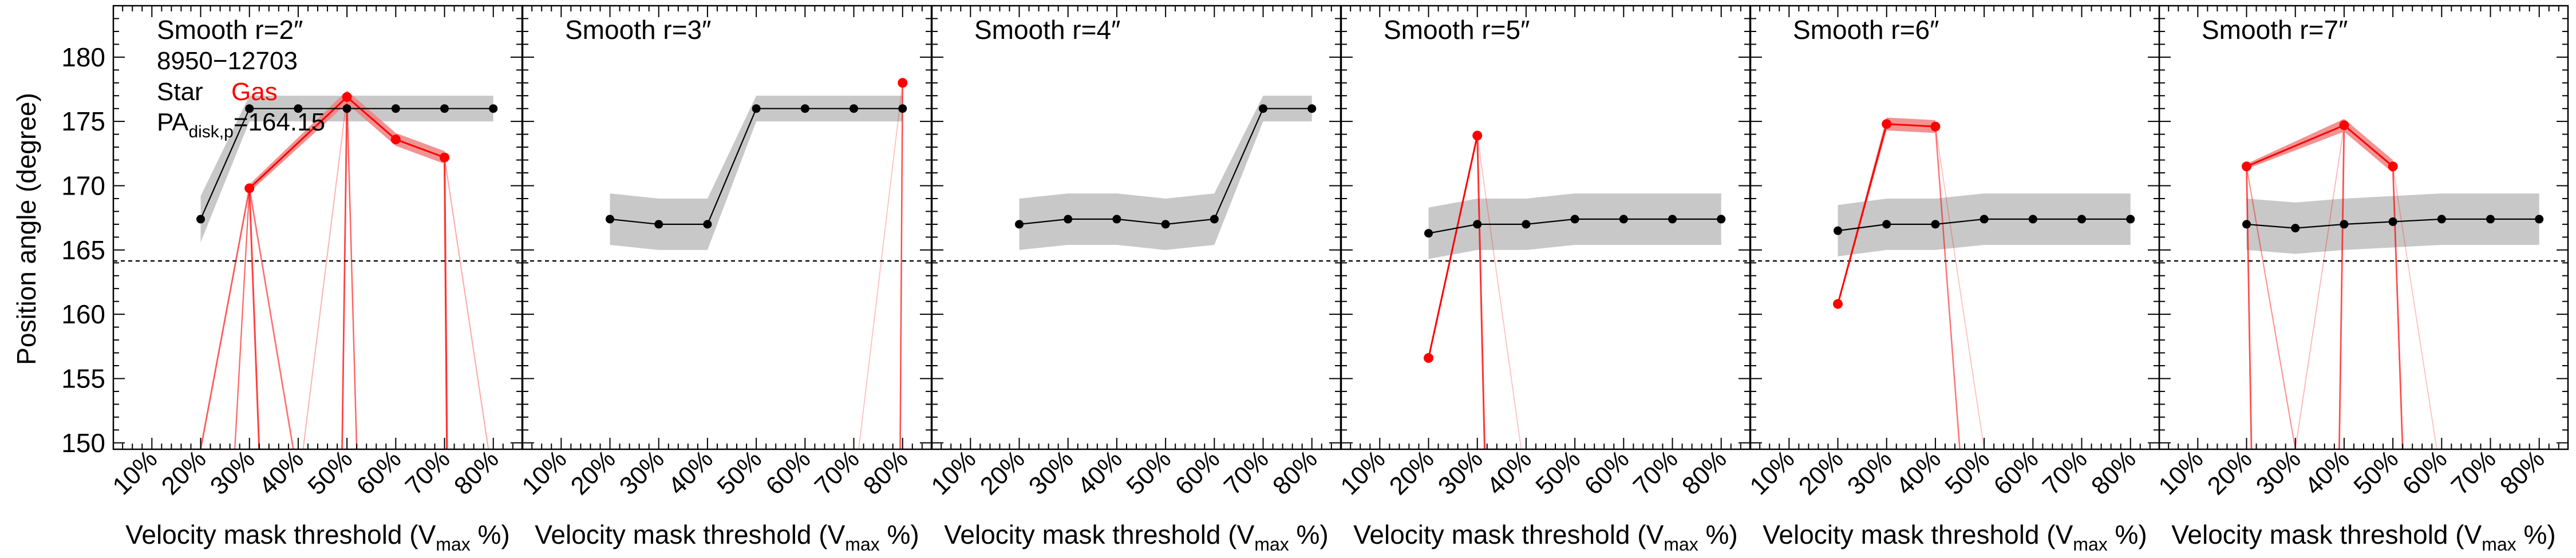 The height and width of the screenshot is (558, 2576). I want to click on panel-title: Smooth r=7″, so click(2275, 30).